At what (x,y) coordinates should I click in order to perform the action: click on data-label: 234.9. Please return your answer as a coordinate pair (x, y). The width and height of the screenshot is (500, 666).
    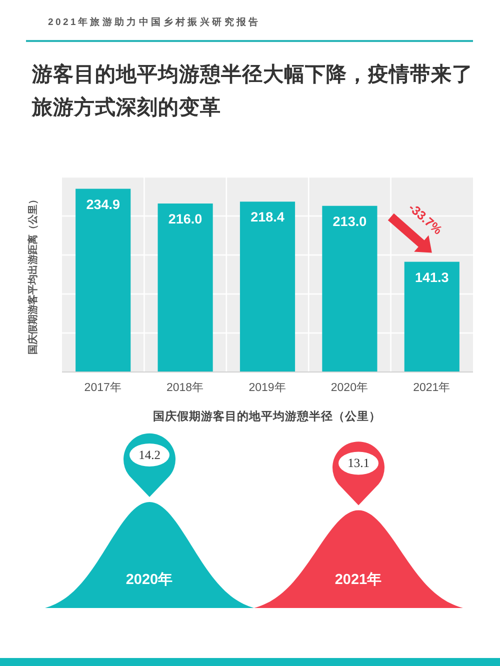
    Looking at the image, I should click on (103, 204).